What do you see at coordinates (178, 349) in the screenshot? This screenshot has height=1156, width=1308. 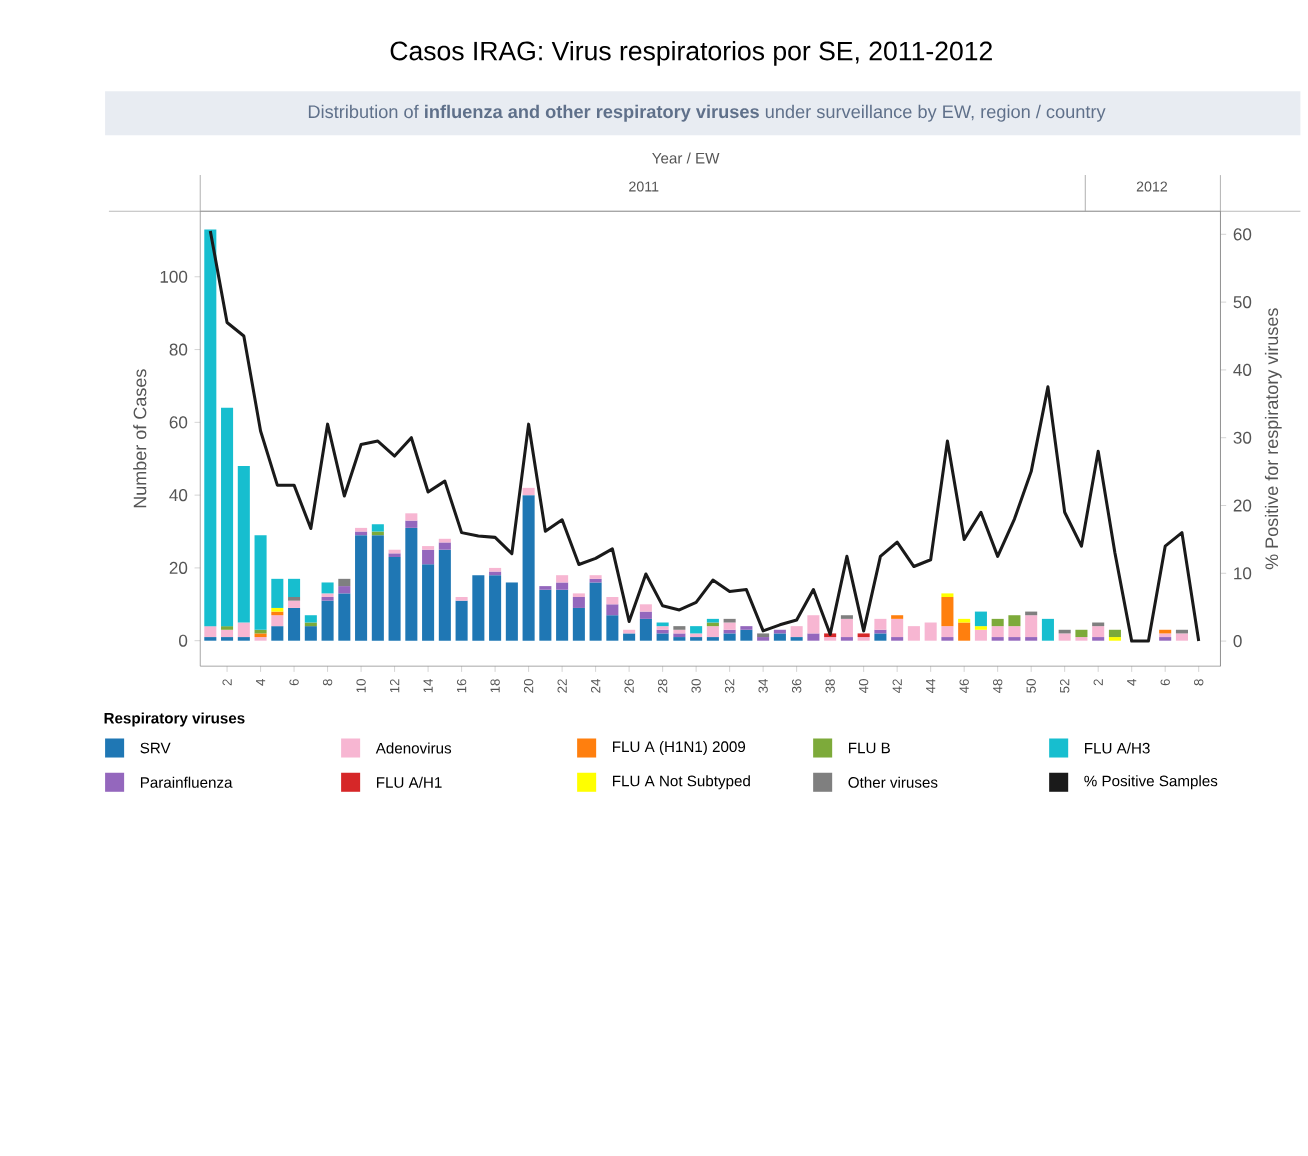 I see `y-tick-label: 80` at bounding box center [178, 349].